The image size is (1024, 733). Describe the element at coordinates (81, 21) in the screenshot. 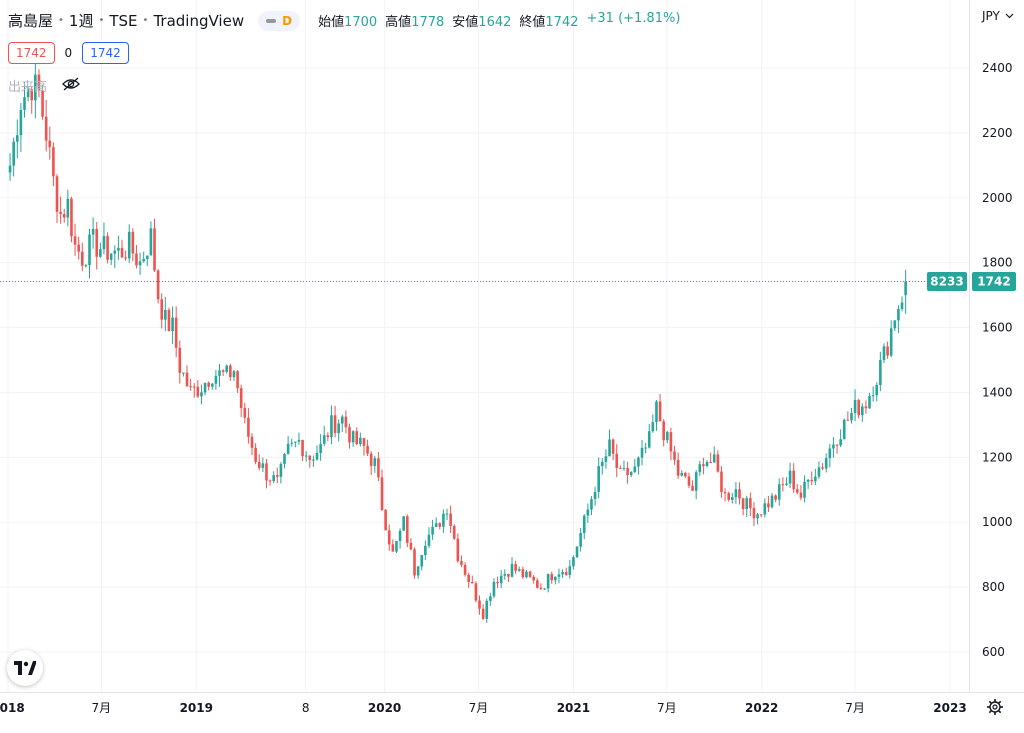

I see `interval-label: 1週` at that location.